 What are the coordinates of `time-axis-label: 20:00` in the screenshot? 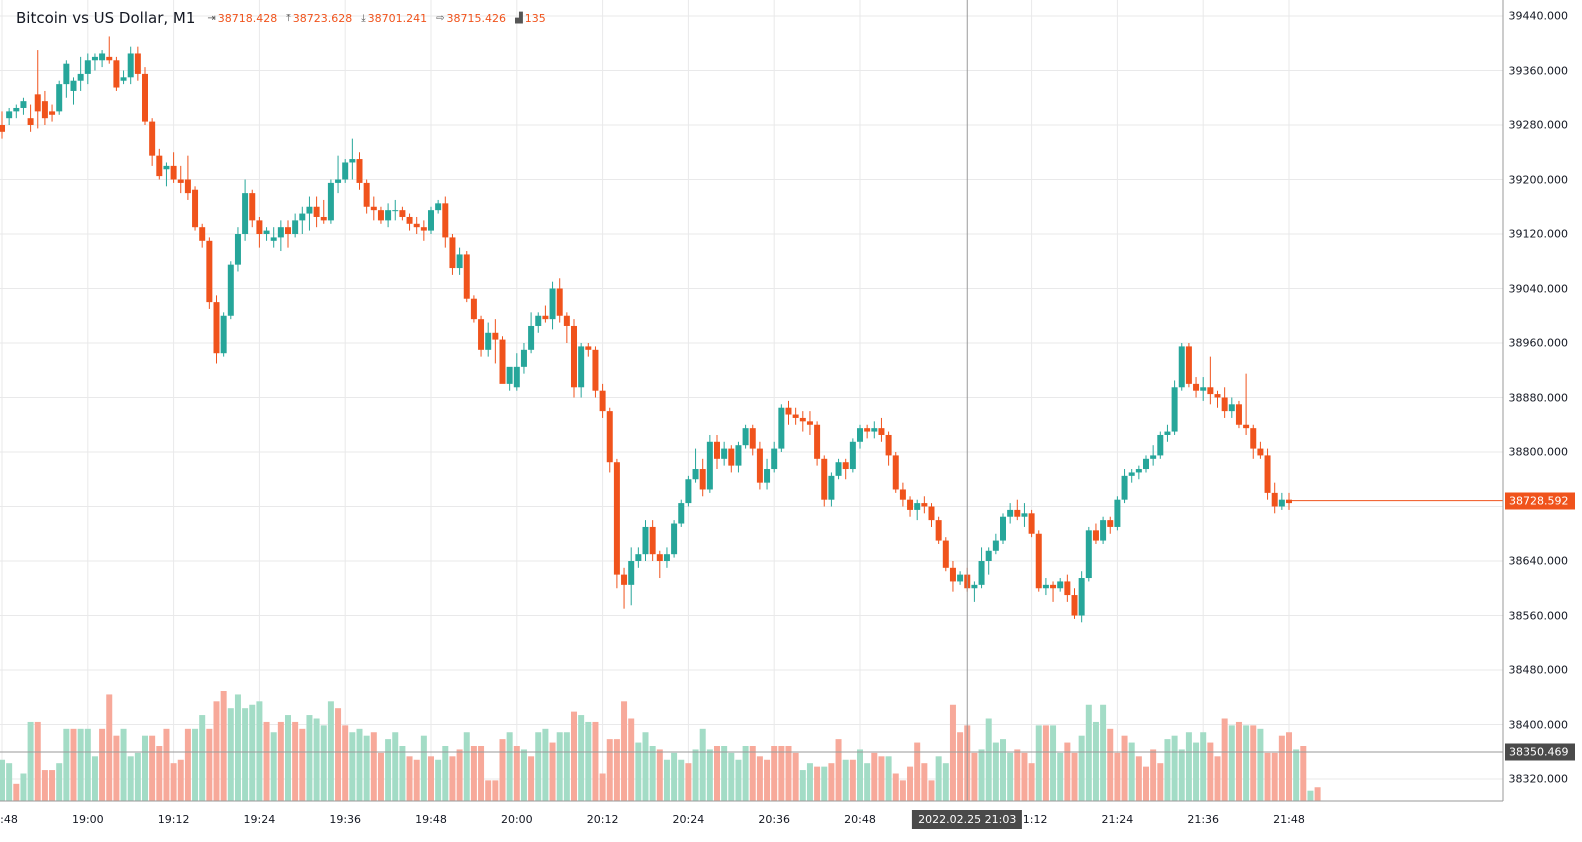 It's located at (516, 819).